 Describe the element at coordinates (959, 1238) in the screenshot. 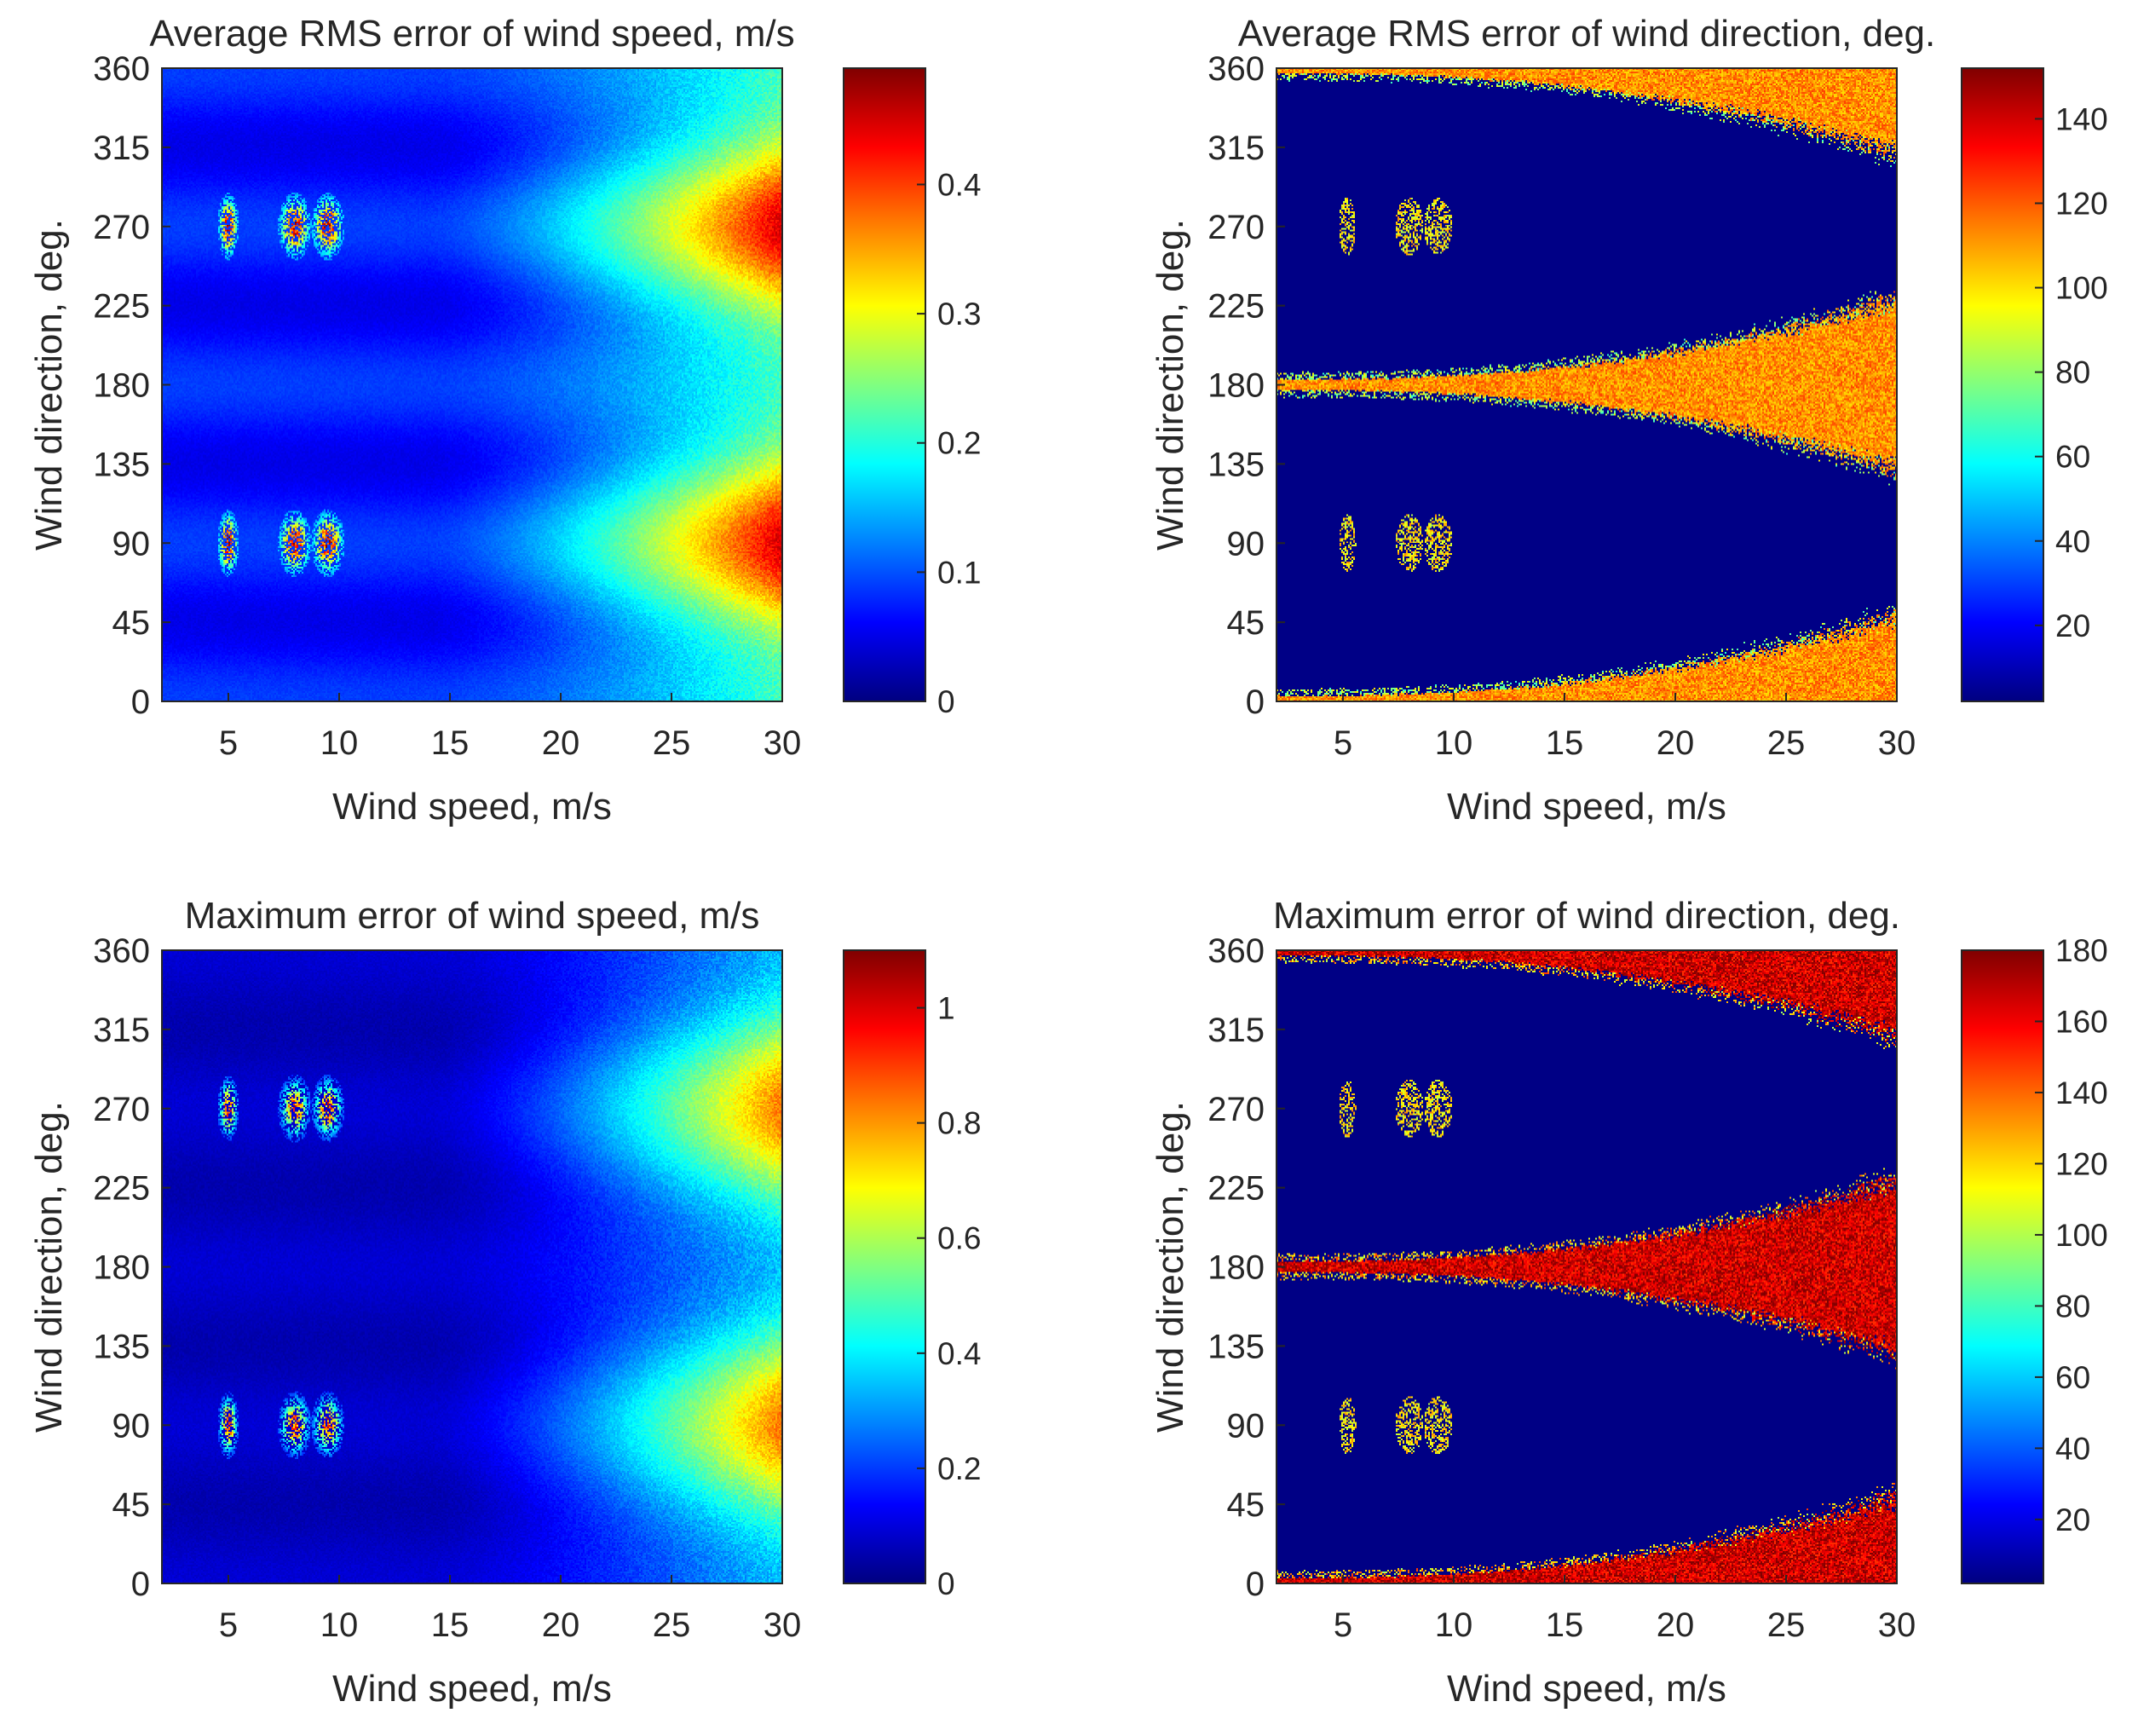

I see `colorbar-tick-label: 0.6` at that location.